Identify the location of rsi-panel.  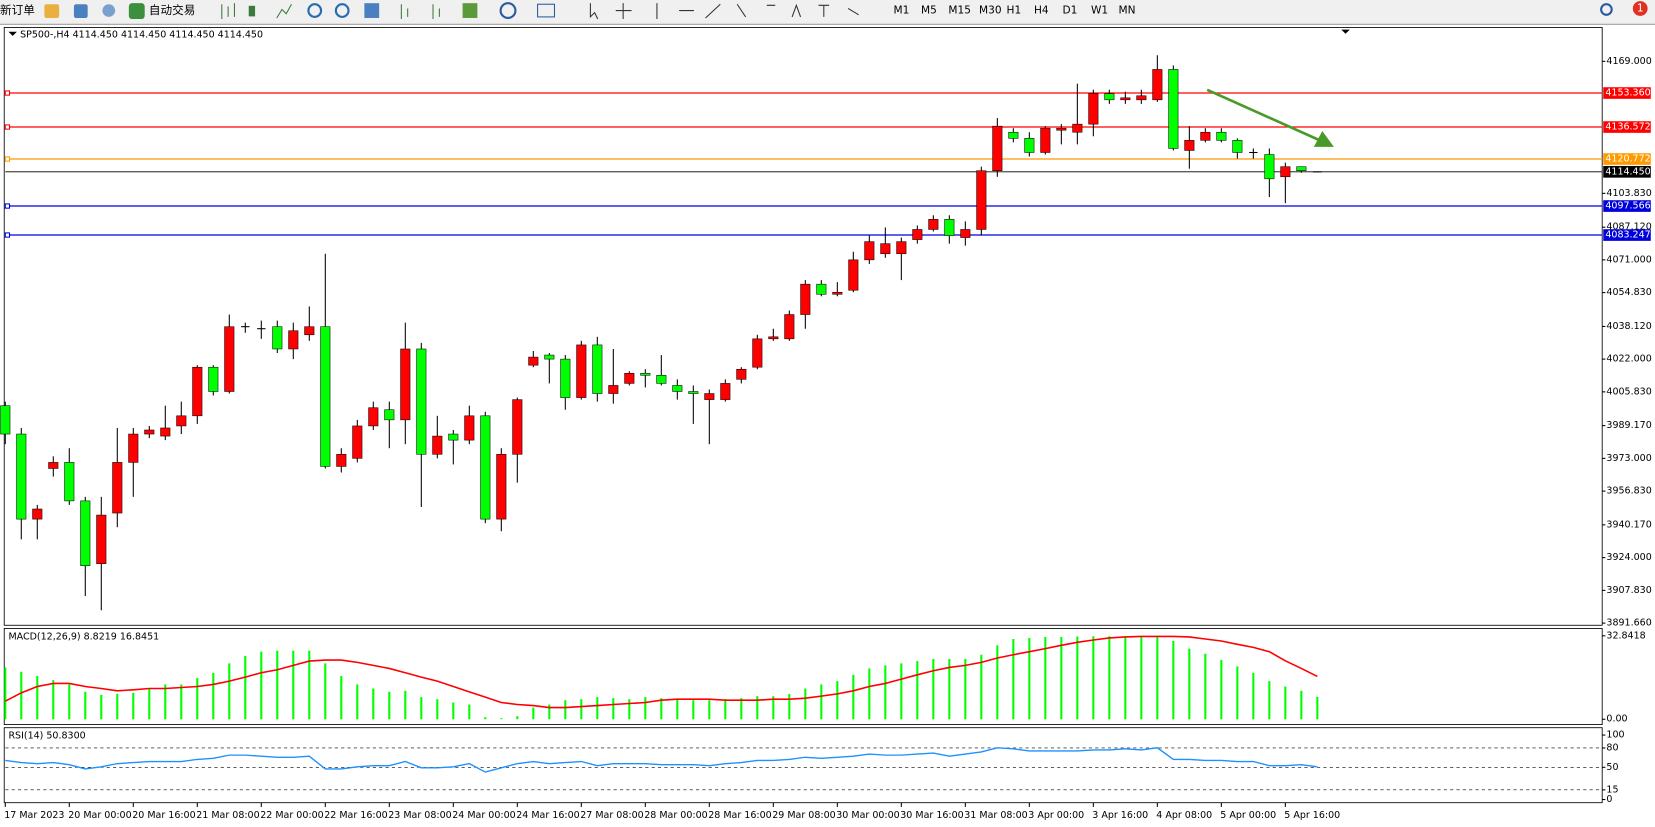
(803, 765).